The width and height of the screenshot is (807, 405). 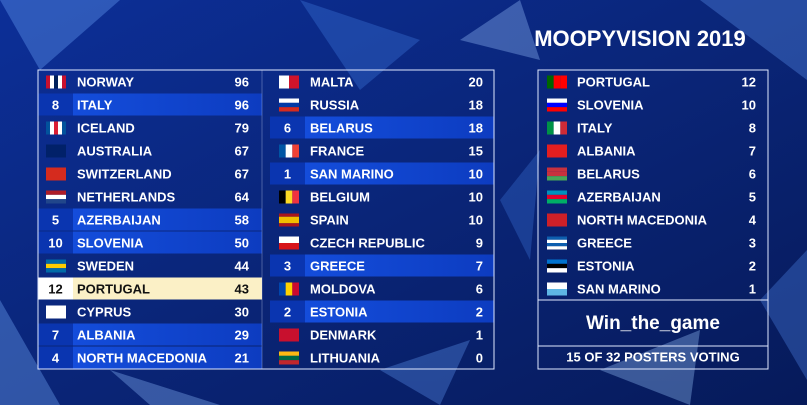 What do you see at coordinates (752, 265) in the screenshot?
I see `vote-points: 2` at bounding box center [752, 265].